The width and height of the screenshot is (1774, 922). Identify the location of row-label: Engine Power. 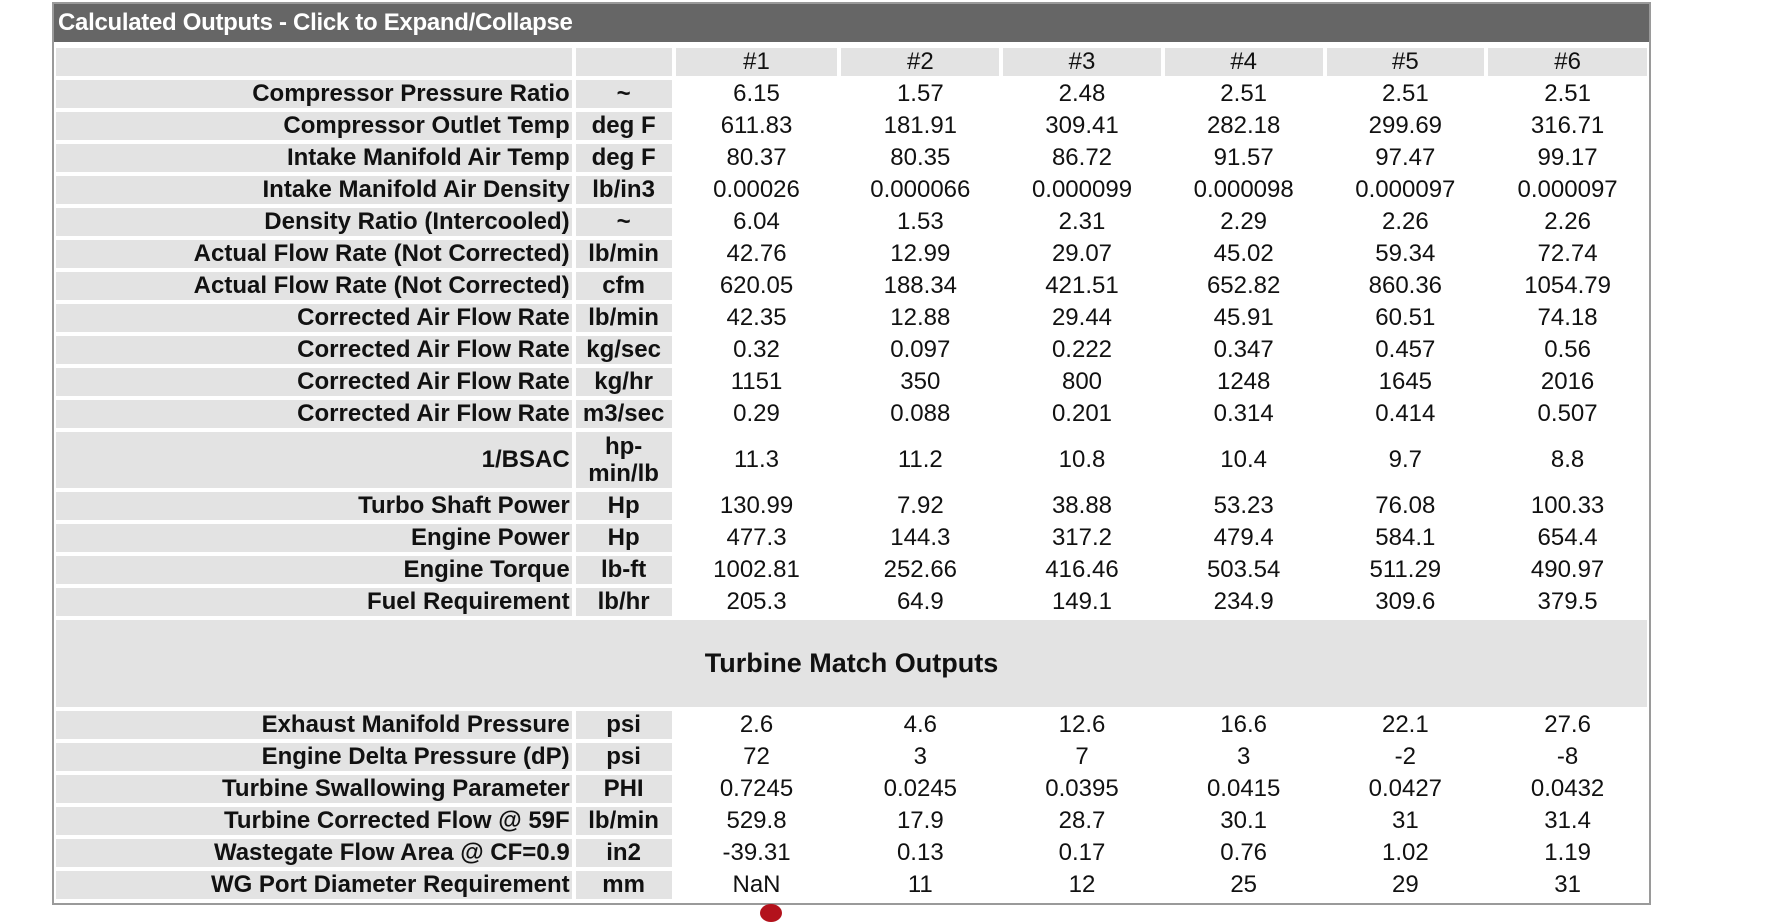
(314, 538).